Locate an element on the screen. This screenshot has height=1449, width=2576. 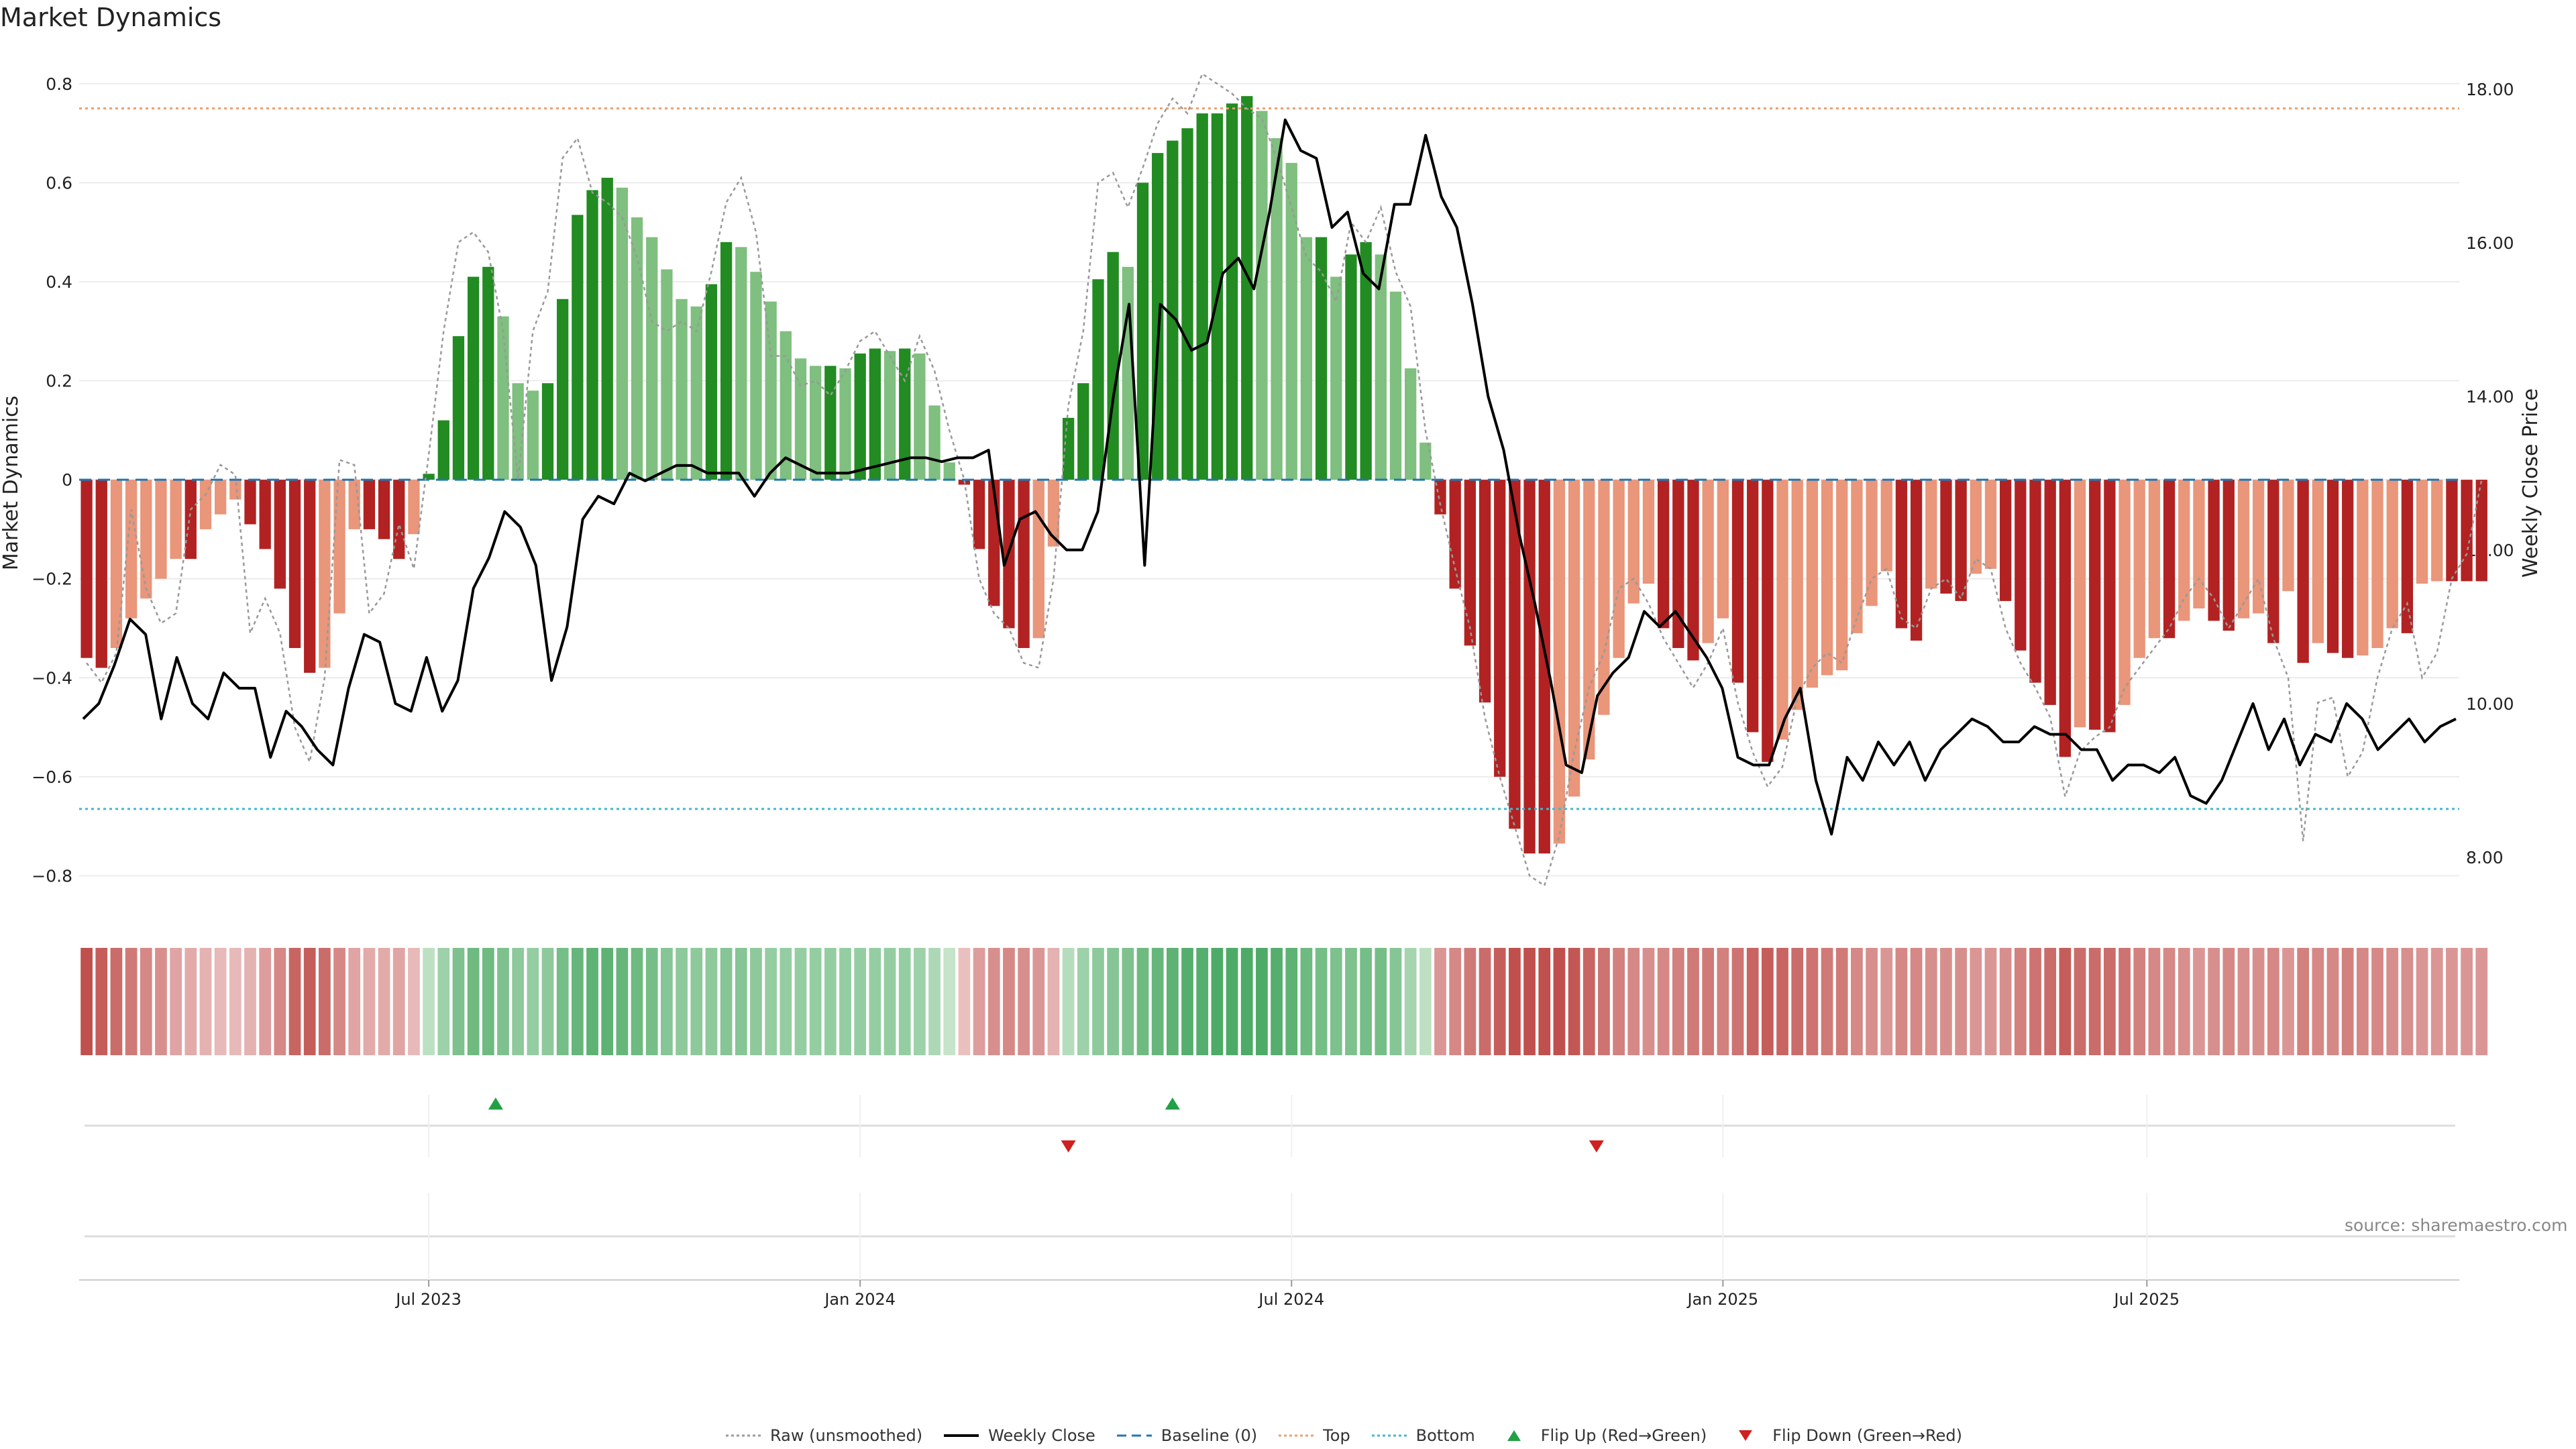
left-axis-ticks: 0.8 0.6 0.4 0.2 0 −0.2 −0.4 −0.6 −0.8 is located at coordinates (52, 480).